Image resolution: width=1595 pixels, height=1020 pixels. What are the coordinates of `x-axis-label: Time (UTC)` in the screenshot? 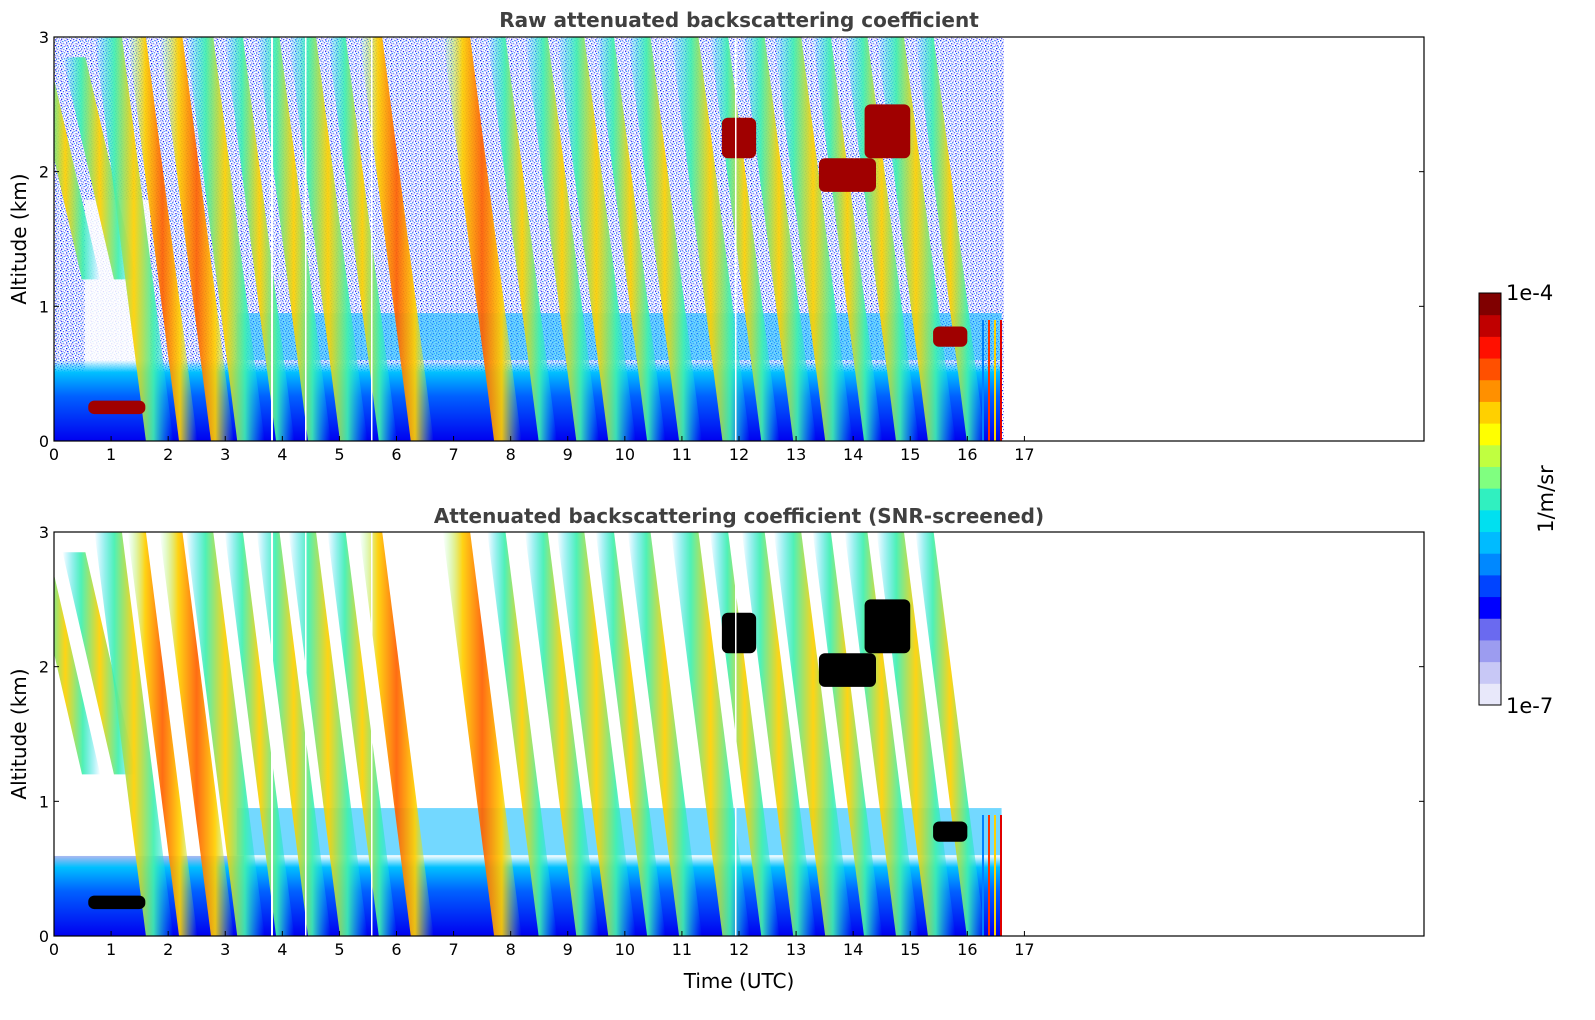 It's located at (739, 981).